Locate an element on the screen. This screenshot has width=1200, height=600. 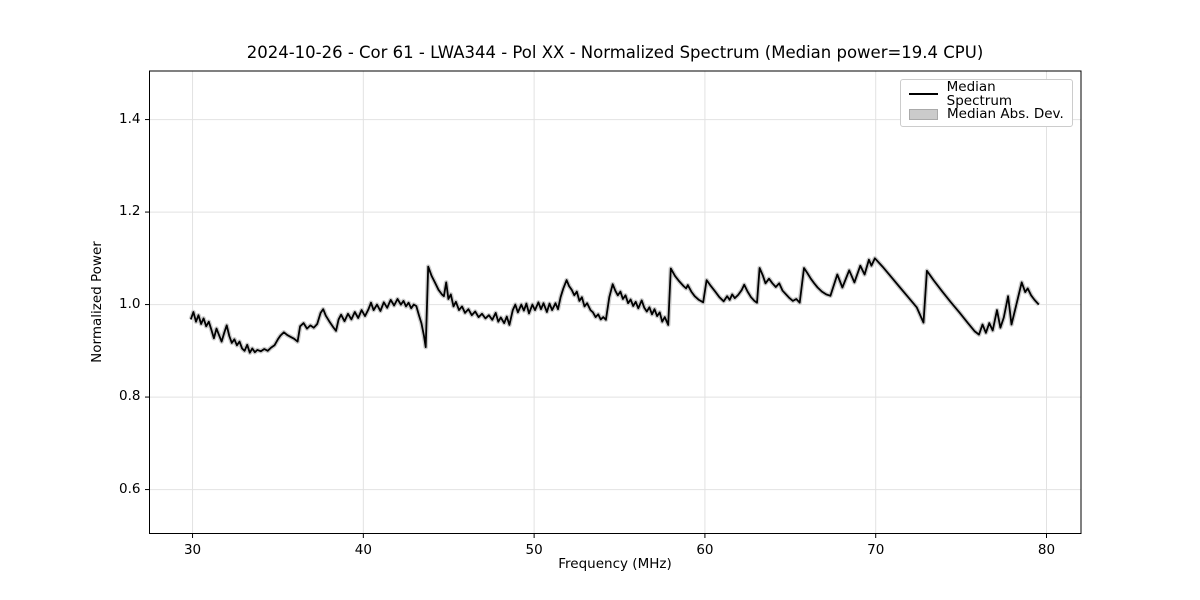
median-abs-dev-patch-swatch is located at coordinates (923, 114).